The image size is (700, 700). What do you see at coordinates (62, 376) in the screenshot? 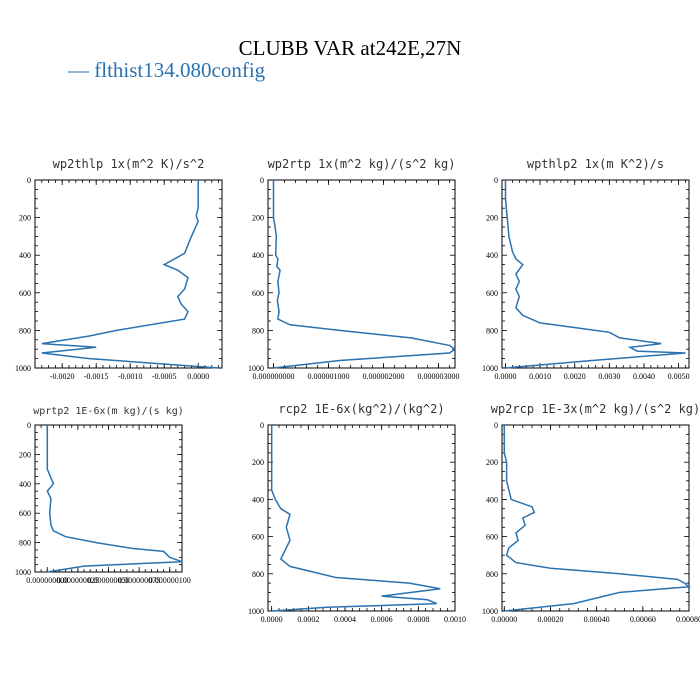
I see `x-tick-label: -0.0020` at bounding box center [62, 376].